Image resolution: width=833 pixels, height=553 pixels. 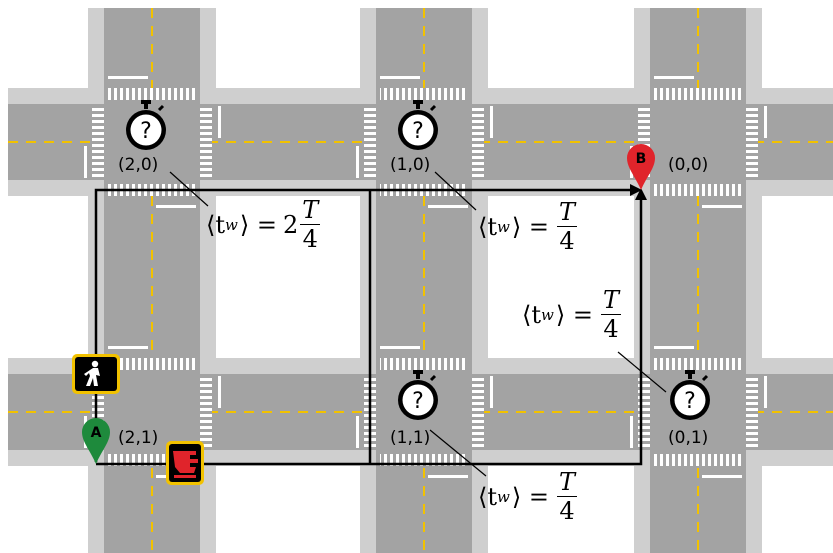 I want to click on end-pin-icon, so click(x=641, y=167).